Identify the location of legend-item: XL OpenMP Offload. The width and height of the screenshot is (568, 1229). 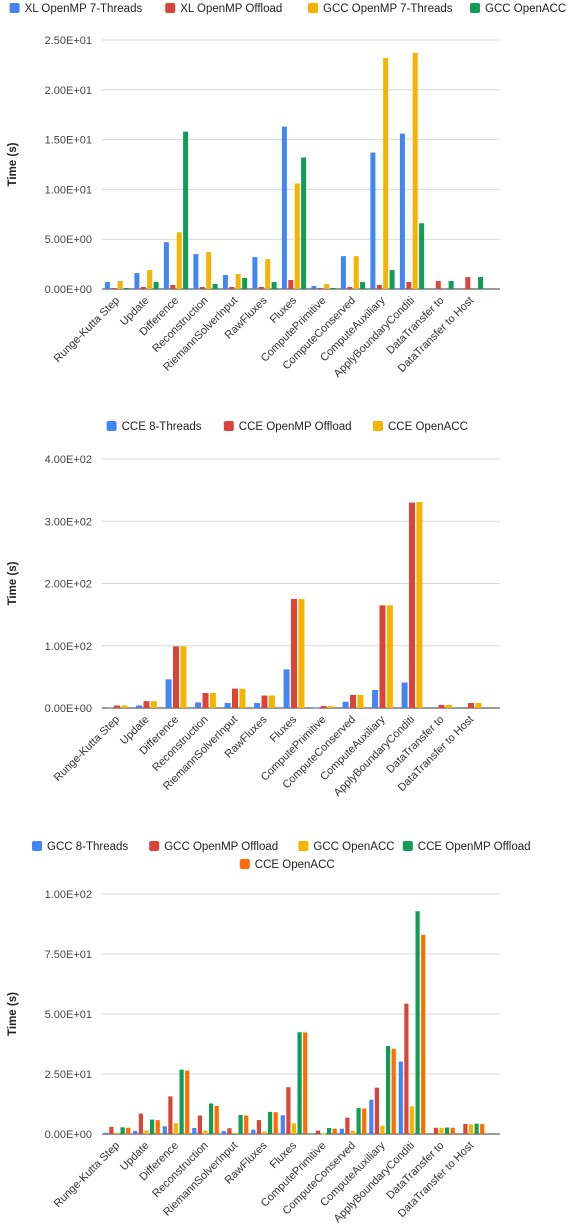
(223, 9).